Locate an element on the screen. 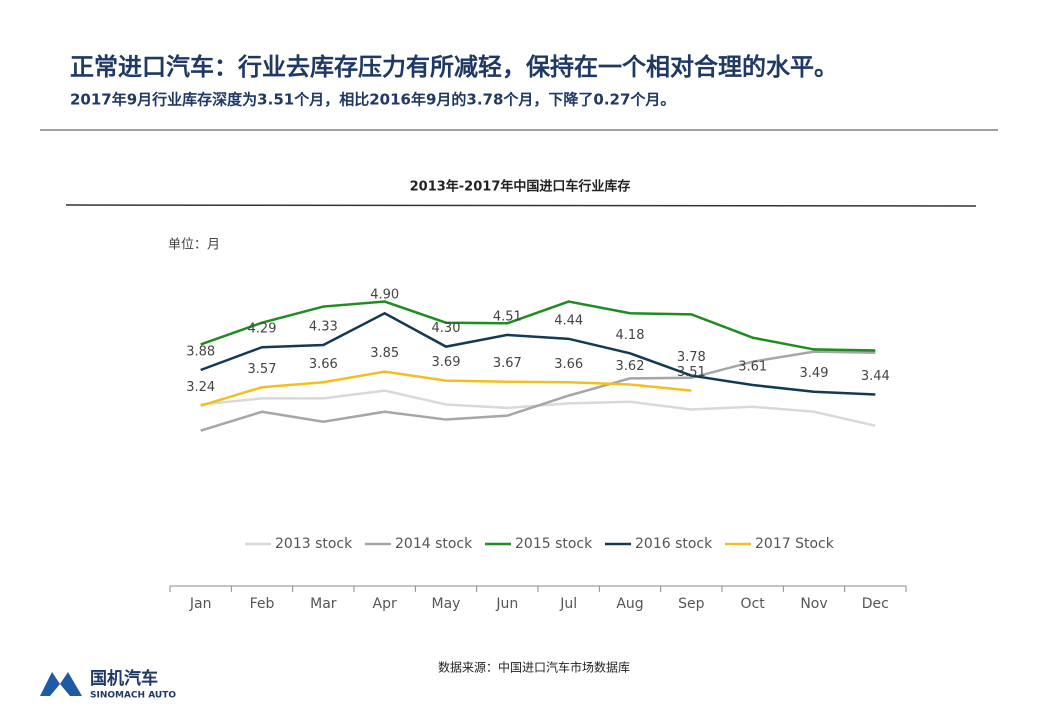 The height and width of the screenshot is (724, 1040). x-tick-label: Jan is located at coordinates (200, 604).